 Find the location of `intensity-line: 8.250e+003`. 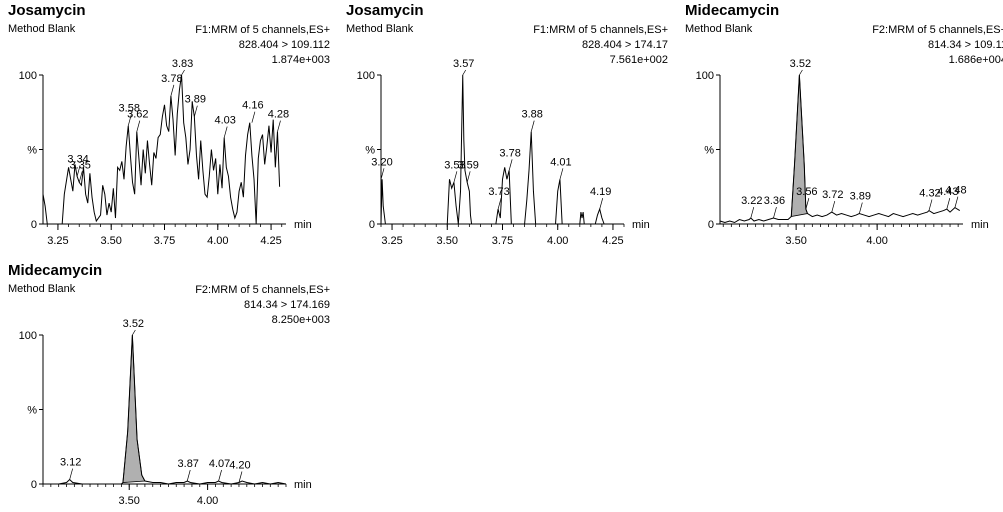

intensity-line: 8.250e+003 is located at coordinates (300, 320).